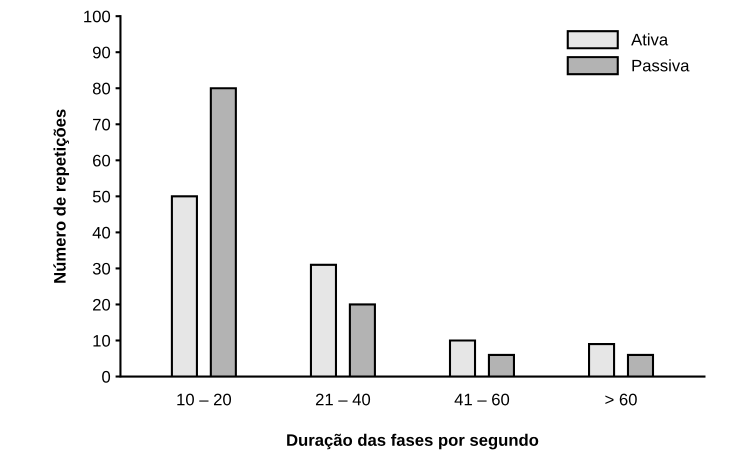 The image size is (730, 462). I want to click on x-tick-label: 10 – 20, so click(204, 400).